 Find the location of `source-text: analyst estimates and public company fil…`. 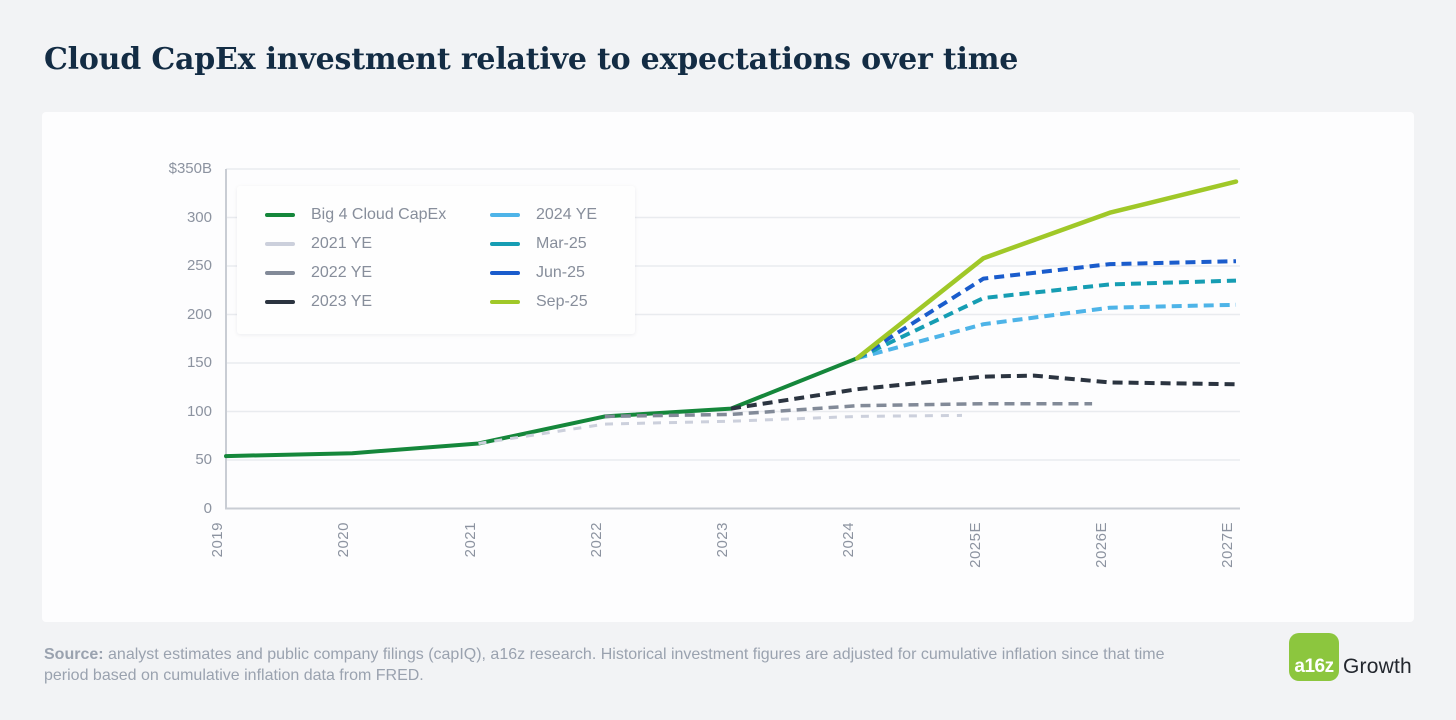

source-text: analyst estimates and public company fil… is located at coordinates (604, 665).